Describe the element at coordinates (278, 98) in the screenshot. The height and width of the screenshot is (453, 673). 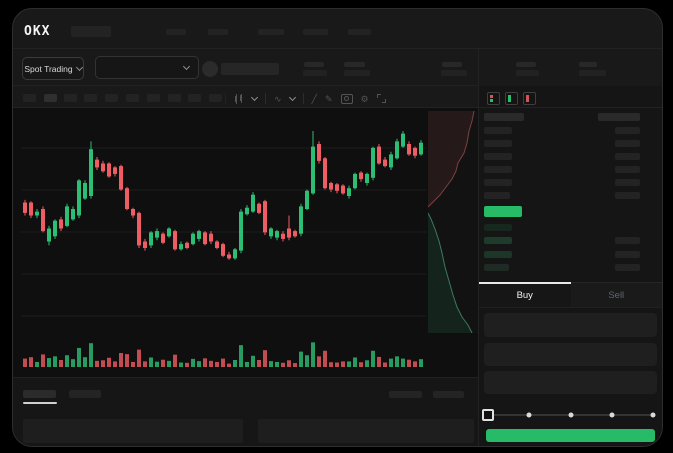
I see `indicators-icon: ∿` at that location.